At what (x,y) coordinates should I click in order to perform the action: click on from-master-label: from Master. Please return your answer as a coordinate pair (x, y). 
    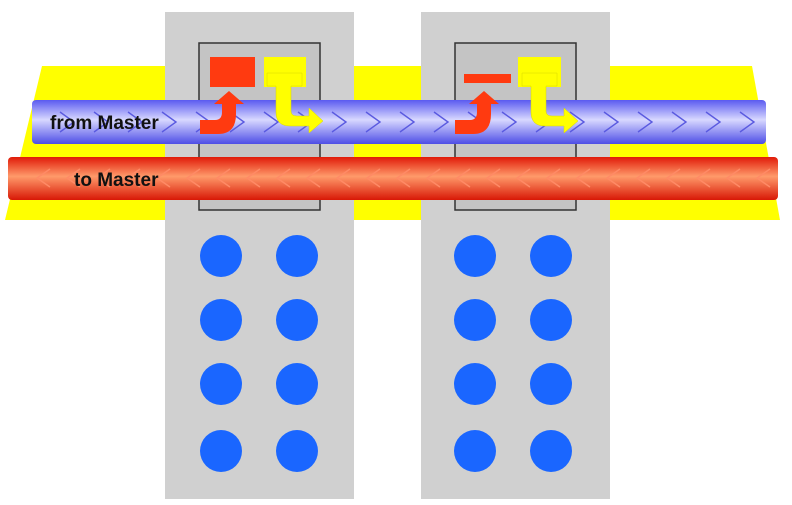
    Looking at the image, I should click on (104, 123).